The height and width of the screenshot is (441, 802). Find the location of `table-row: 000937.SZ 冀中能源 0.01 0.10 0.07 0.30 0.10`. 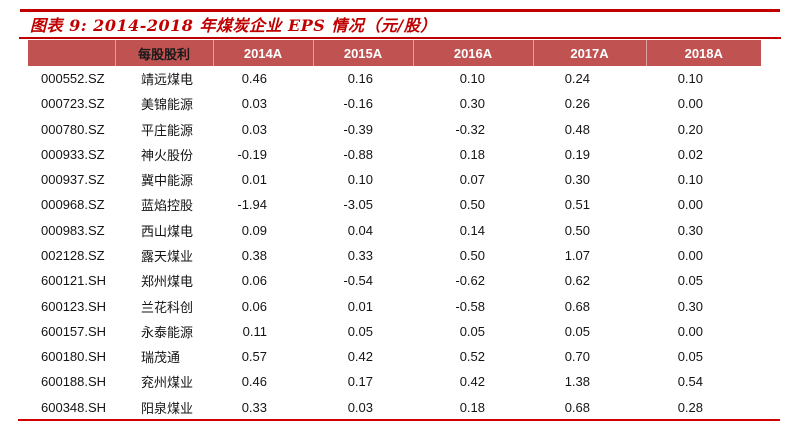

table-row: 000937.SZ 冀中能源 0.01 0.10 0.07 0.30 0.10 is located at coordinates (394, 179).